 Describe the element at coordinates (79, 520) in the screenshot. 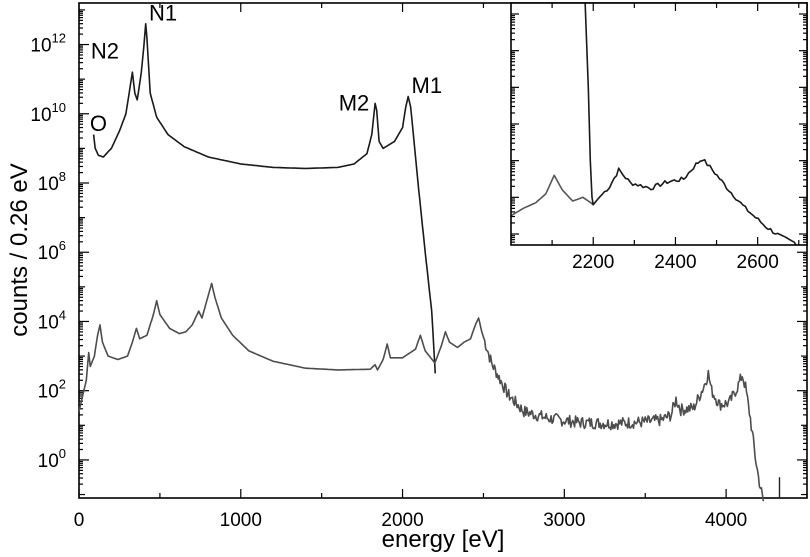

I see `x-tick-label: 0` at that location.